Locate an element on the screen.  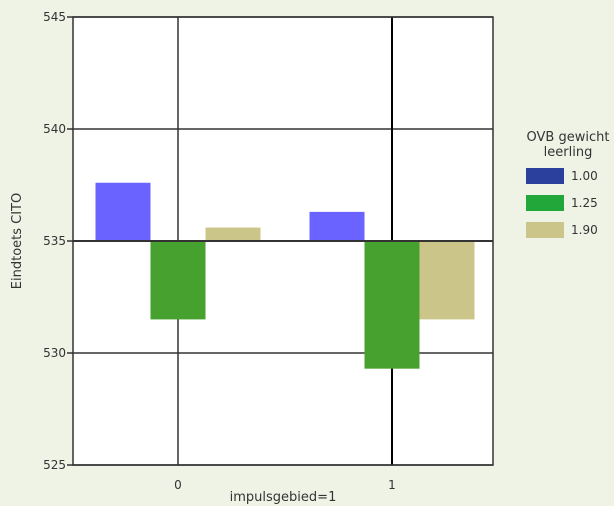
legend-label-1-25: 1.25 is located at coordinates (584, 203).